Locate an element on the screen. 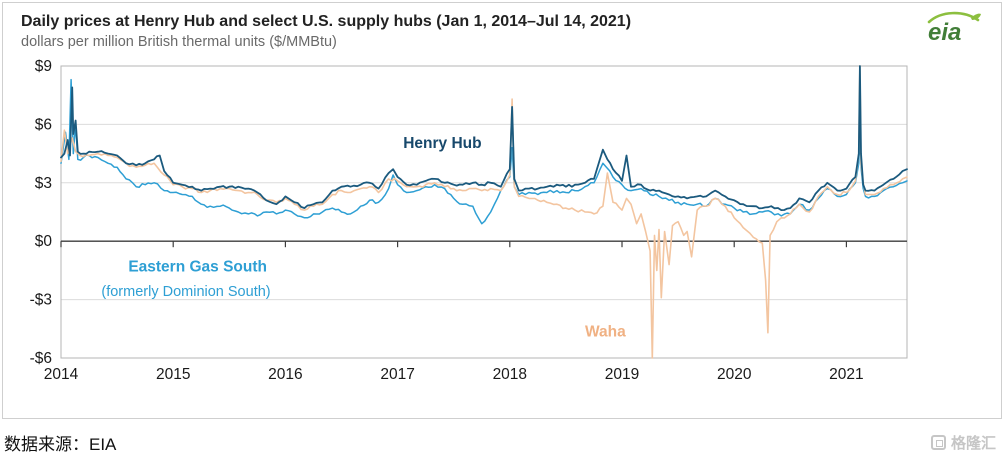  y-tick-label: $6 is located at coordinates (43, 124).